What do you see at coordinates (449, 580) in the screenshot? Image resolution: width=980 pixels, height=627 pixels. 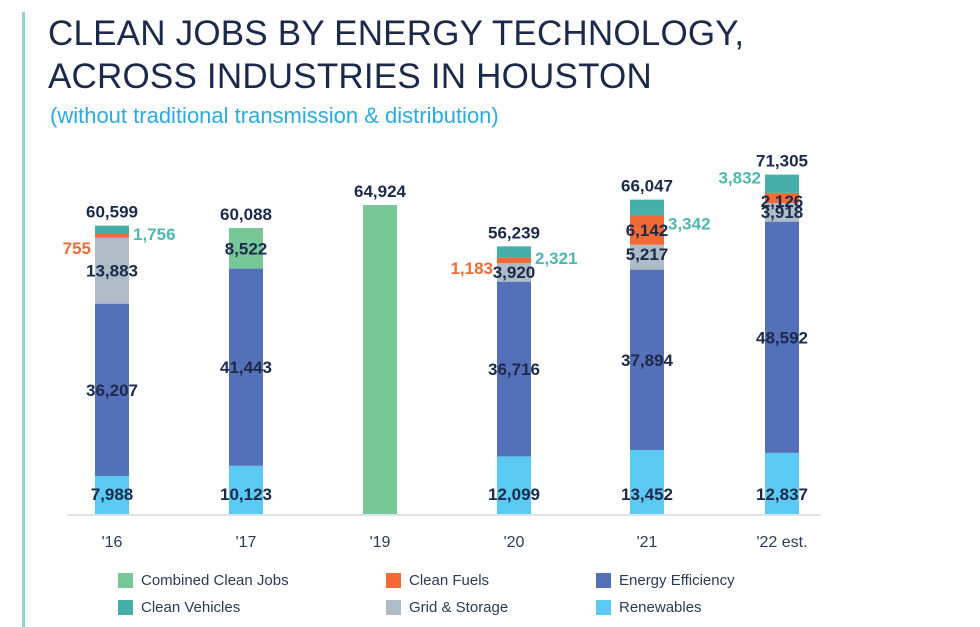 I see `legend-label: Clean Fuels` at bounding box center [449, 580].